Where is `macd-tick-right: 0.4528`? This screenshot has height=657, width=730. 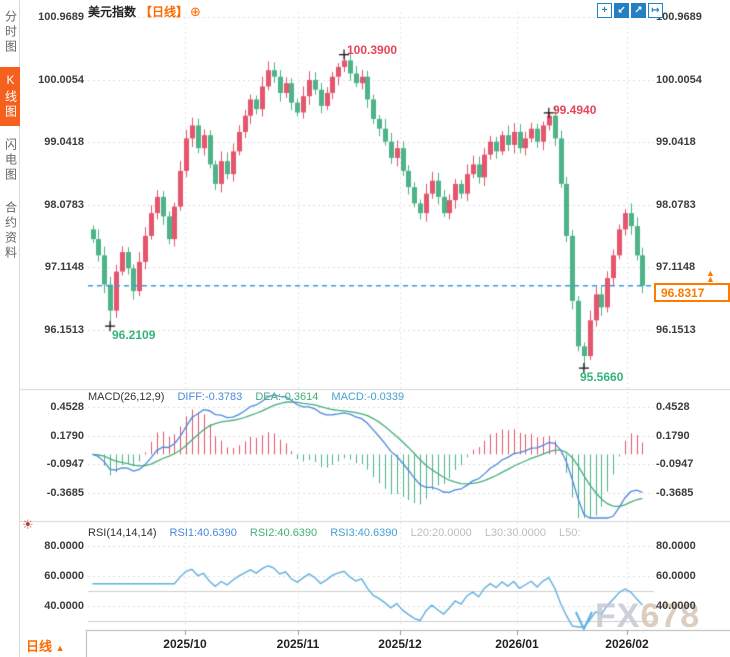 macd-tick-right: 0.4528 is located at coordinates (673, 407).